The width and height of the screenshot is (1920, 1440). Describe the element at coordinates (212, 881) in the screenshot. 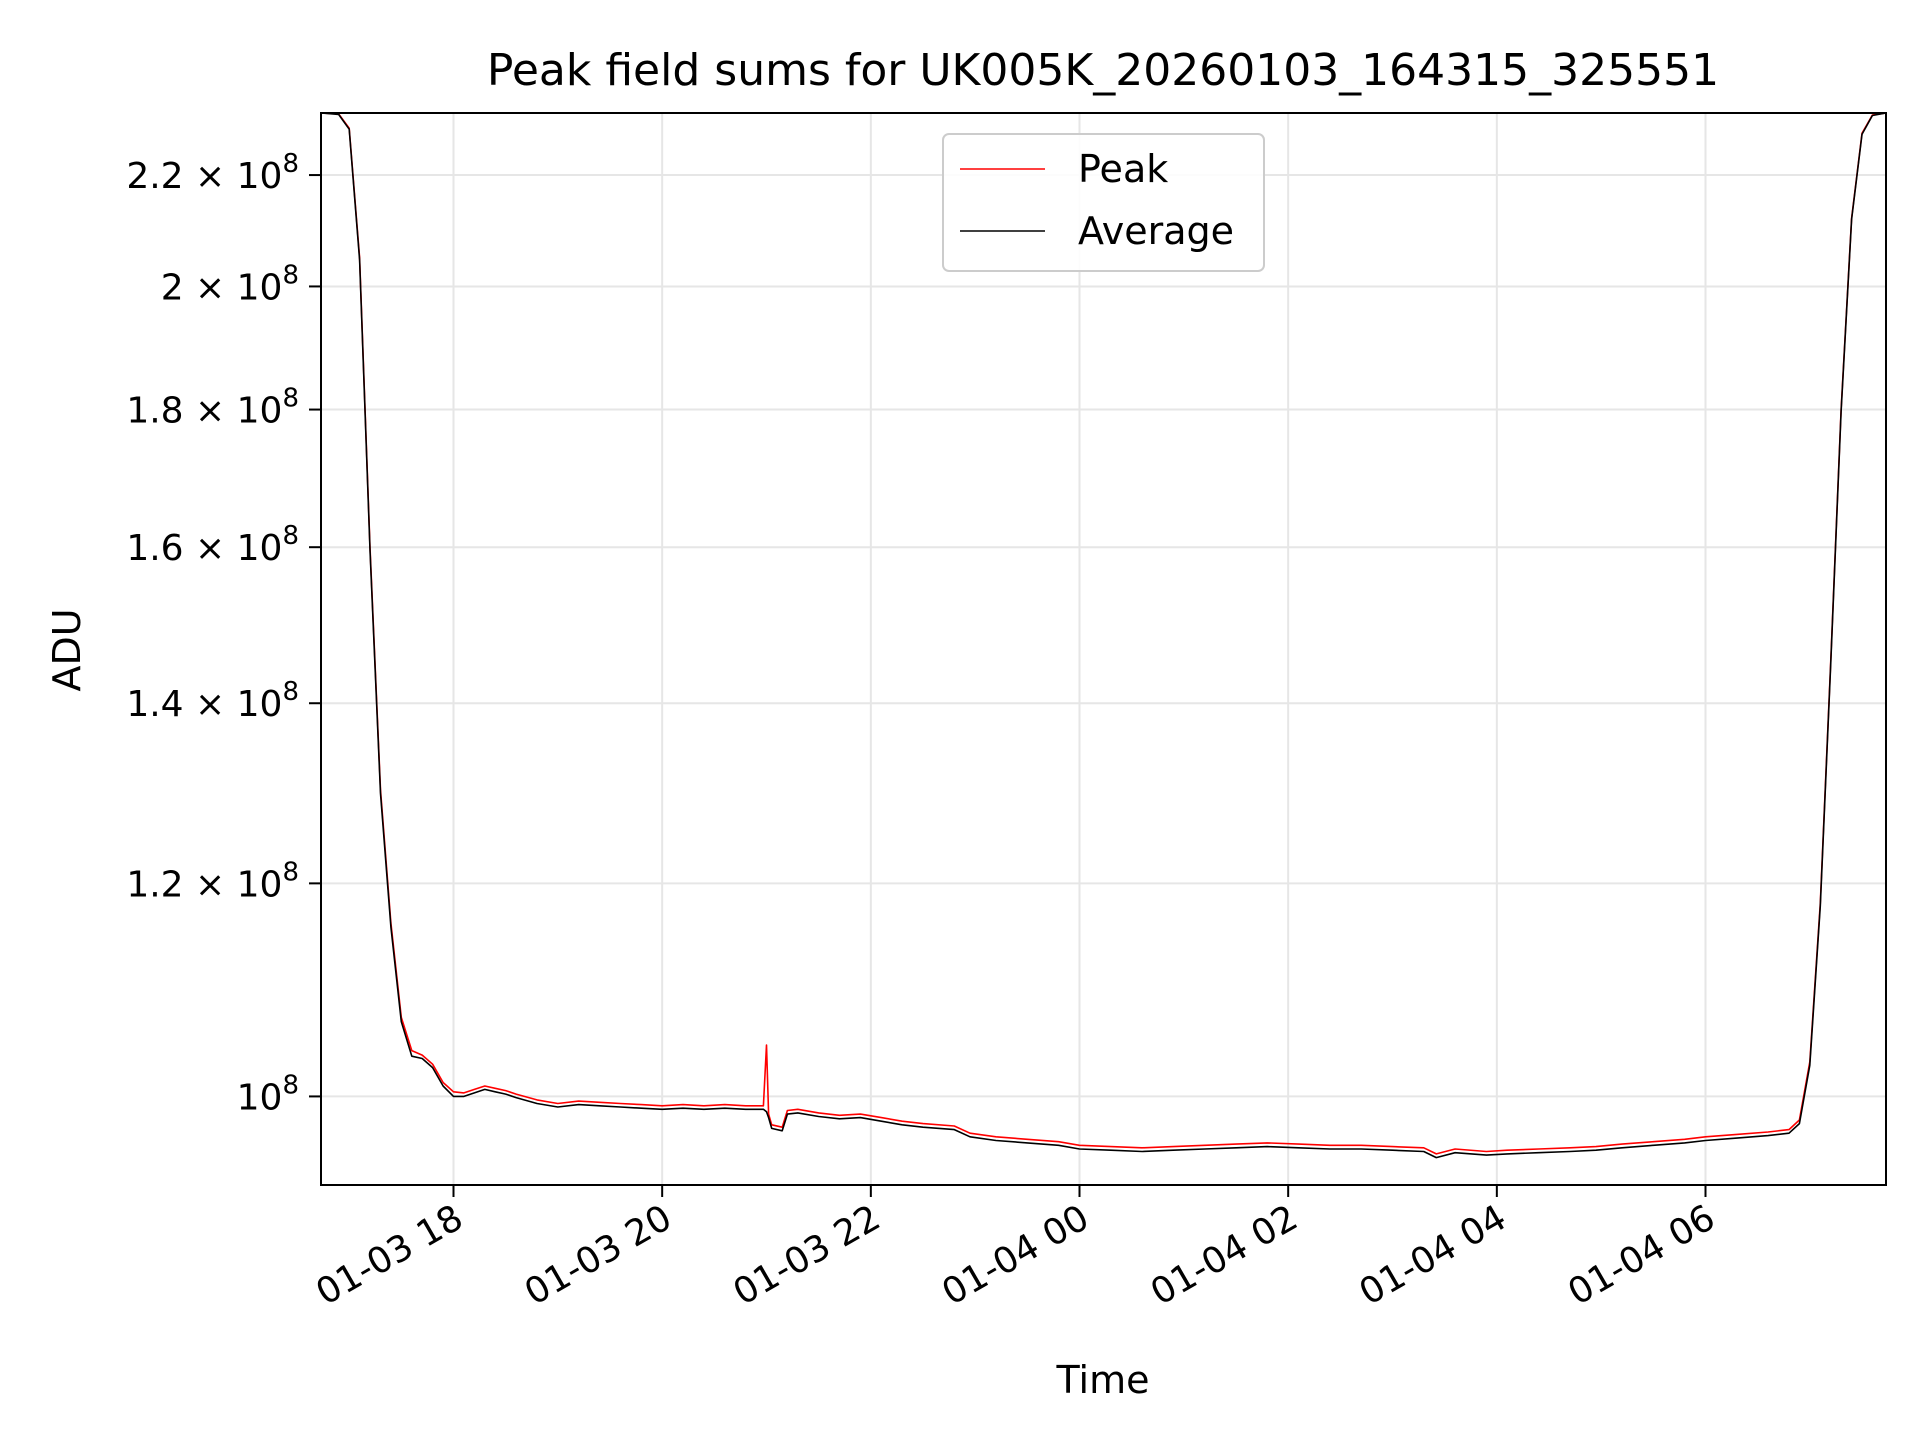

I see `y-tick-label: 1.2 × 108` at that location.